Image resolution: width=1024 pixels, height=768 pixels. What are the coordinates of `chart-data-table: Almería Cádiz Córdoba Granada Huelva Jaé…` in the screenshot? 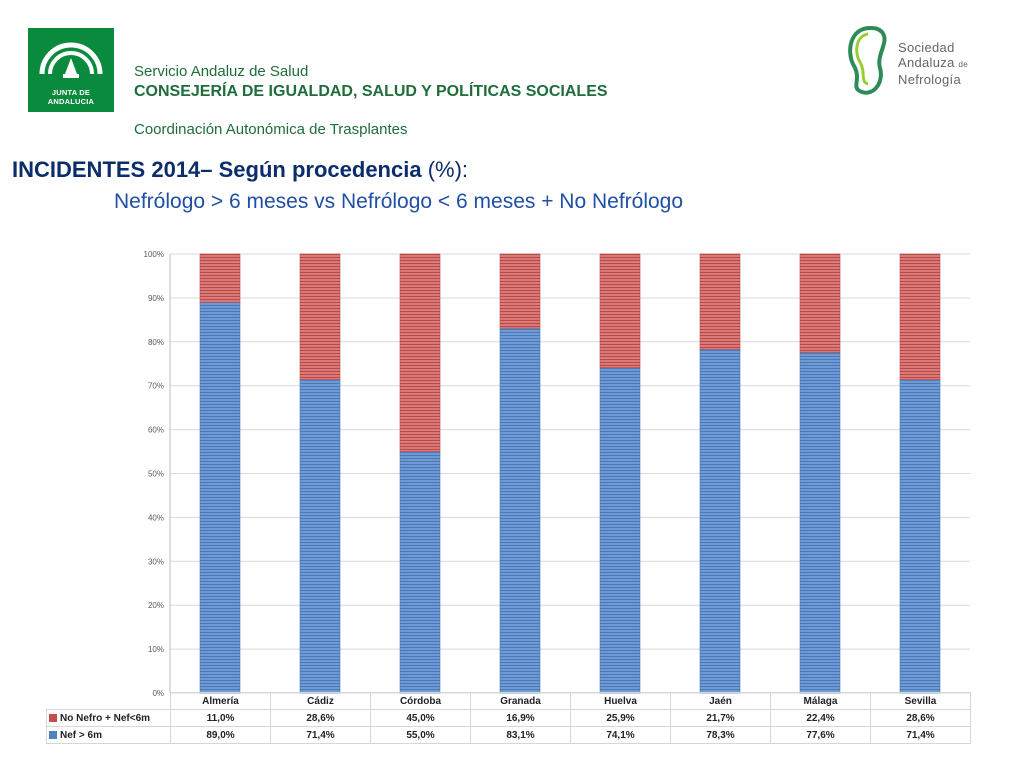 It's located at (508, 718).